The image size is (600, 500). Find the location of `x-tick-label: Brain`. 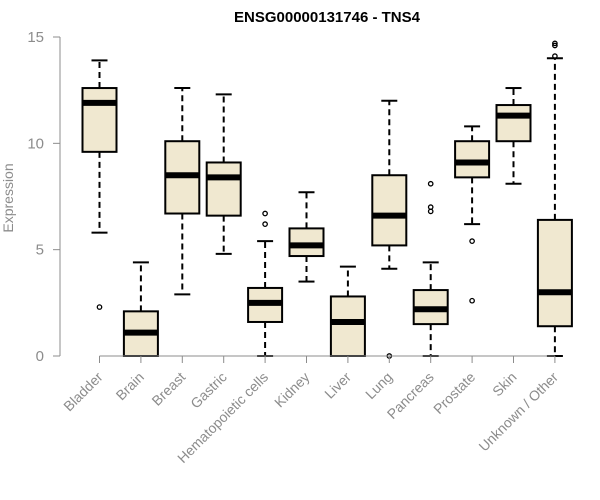

x-tick-label: Brain is located at coordinates (130, 386).